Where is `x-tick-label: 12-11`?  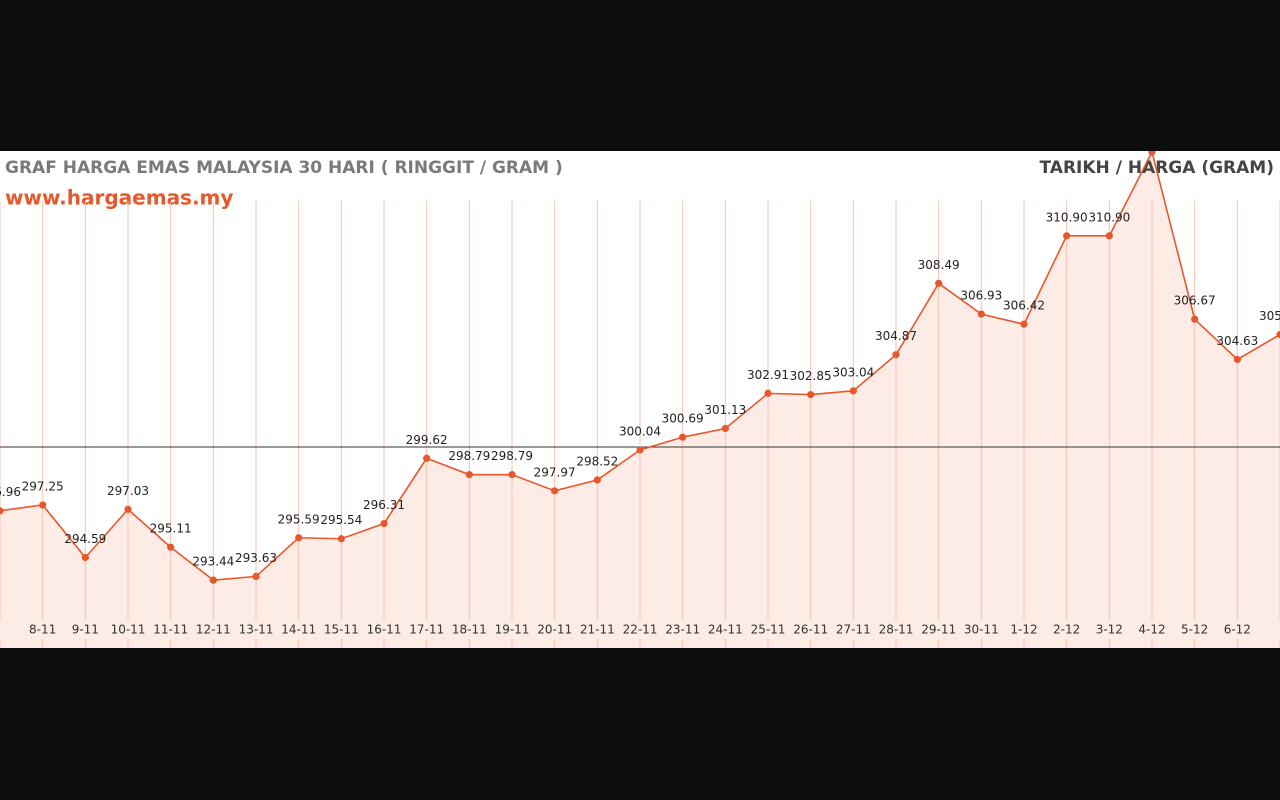 x-tick-label: 12-11 is located at coordinates (213, 630).